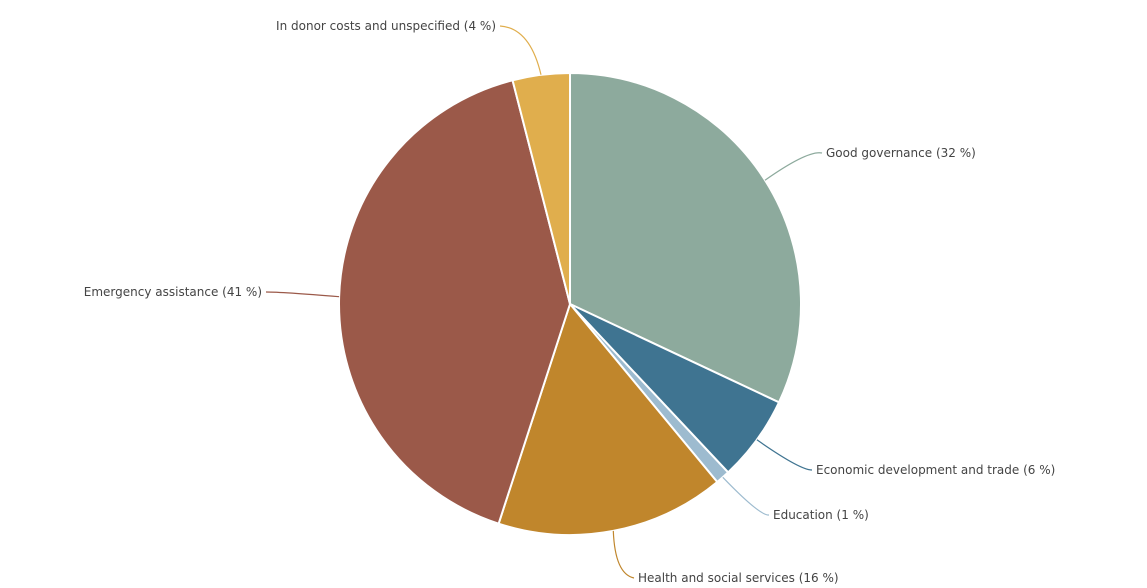 The height and width of the screenshot is (588, 1147). Describe the element at coordinates (608, 418) in the screenshot. I see `slice-health-and-social-services` at that location.